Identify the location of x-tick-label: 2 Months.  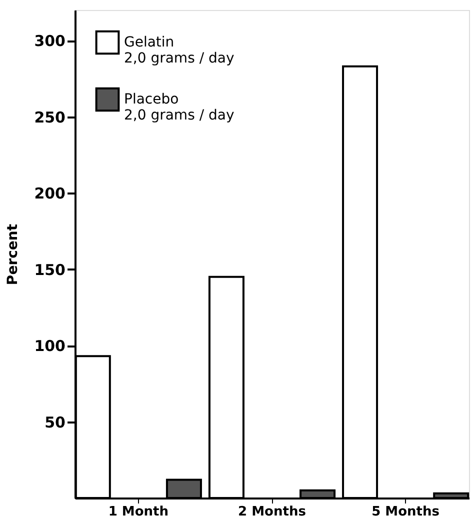
(272, 512).